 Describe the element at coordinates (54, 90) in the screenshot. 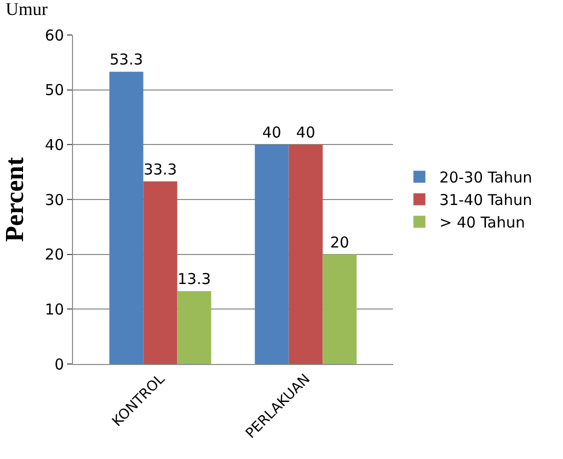

I see `y-tick-label: 50` at that location.